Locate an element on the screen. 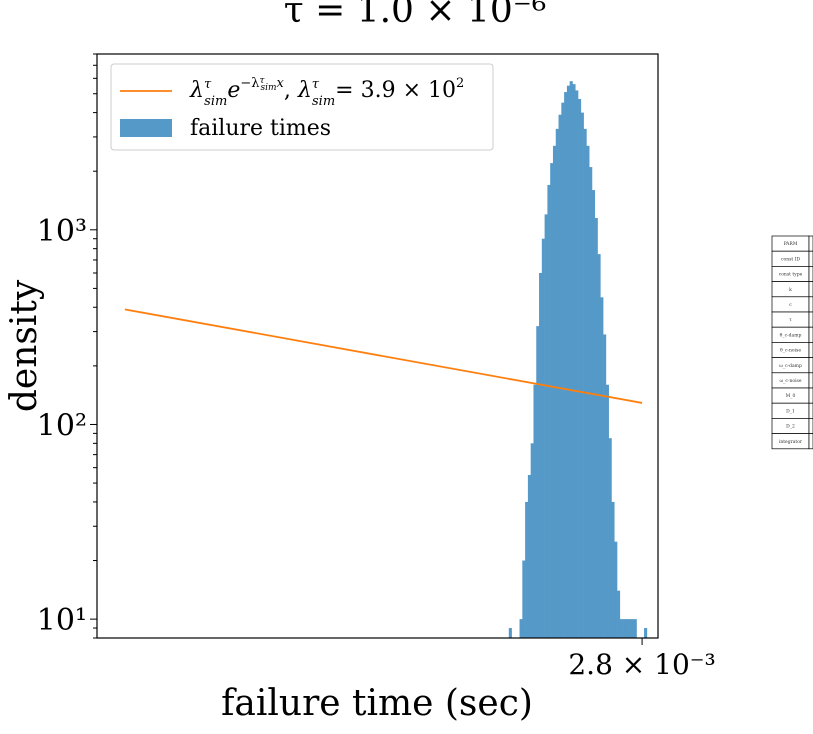 This screenshot has height=734, width=813. x-axis: 2.8 × 10⁻³ is located at coordinates (642, 659).